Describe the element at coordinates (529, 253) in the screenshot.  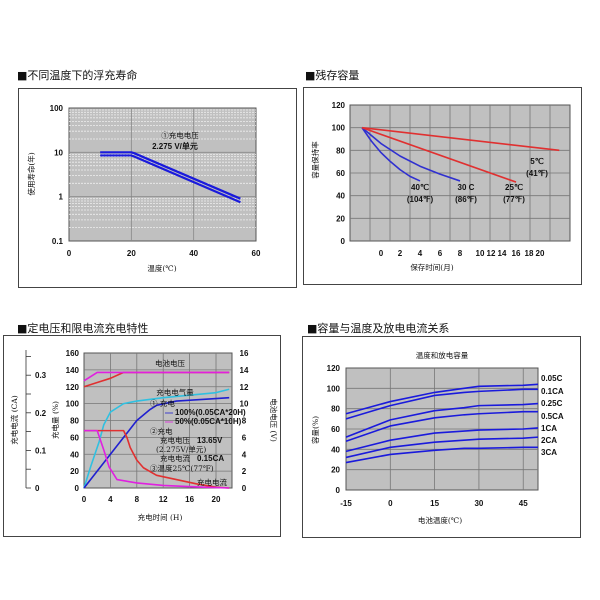
I see `x-tick-label: 18` at that location.